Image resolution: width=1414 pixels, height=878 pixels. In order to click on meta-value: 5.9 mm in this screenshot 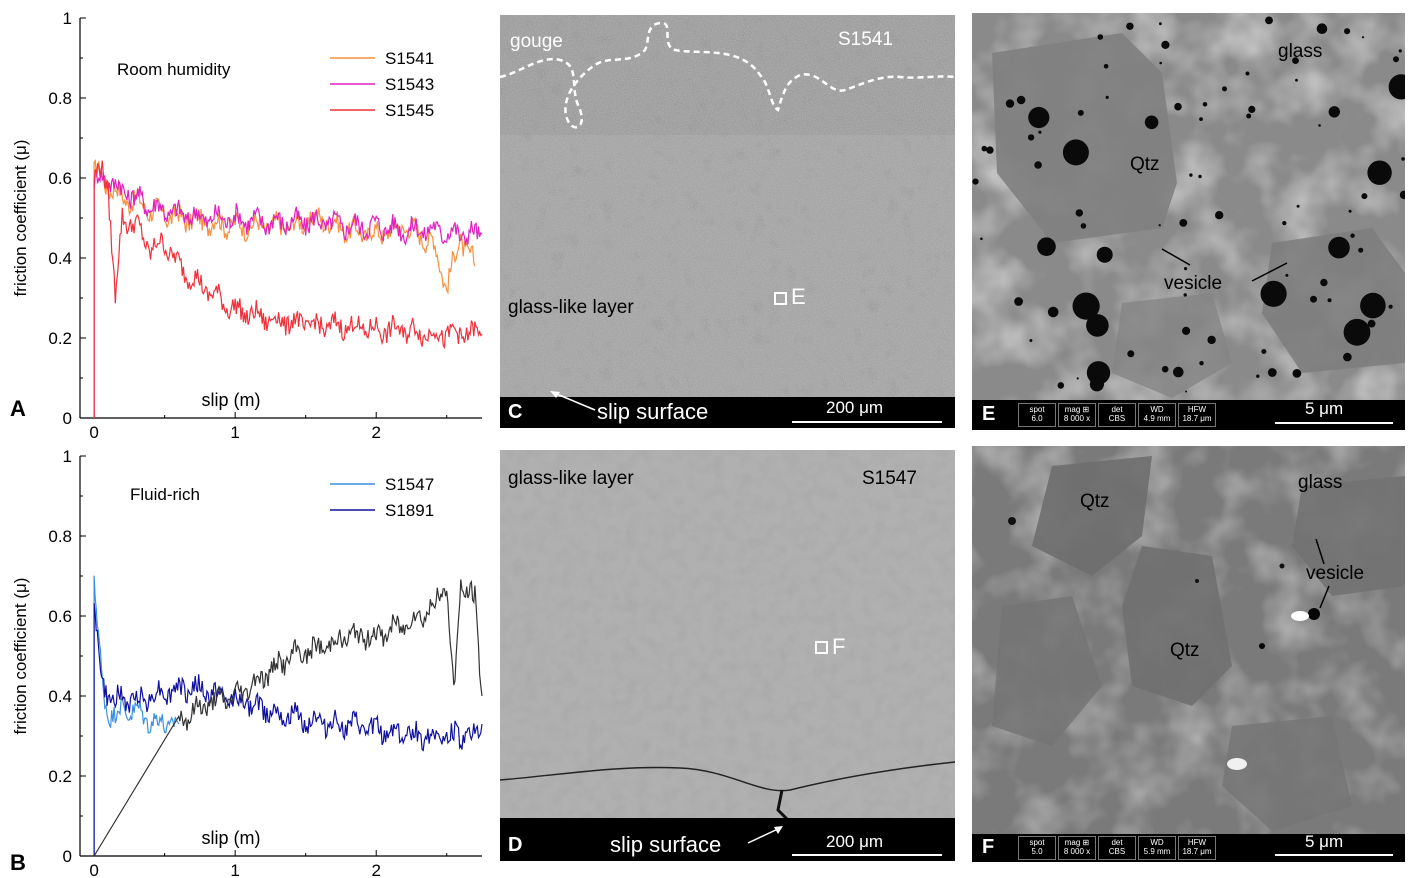, I will do `click(1157, 851)`.